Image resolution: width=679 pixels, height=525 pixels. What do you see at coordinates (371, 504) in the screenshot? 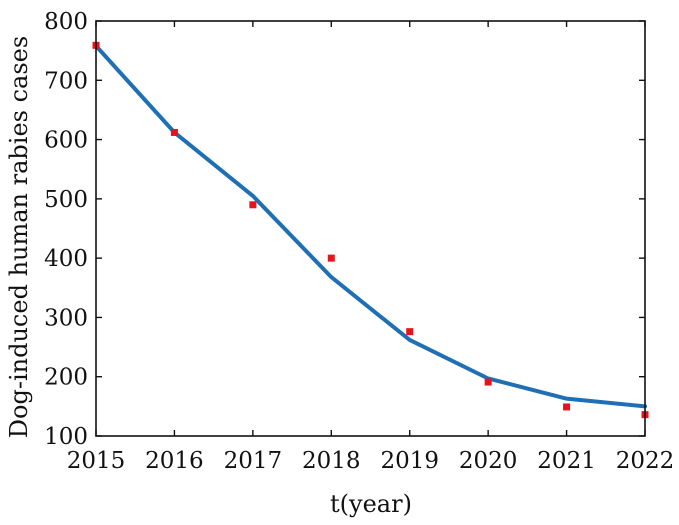
I see `x-axis-label: t(year)` at bounding box center [371, 504].